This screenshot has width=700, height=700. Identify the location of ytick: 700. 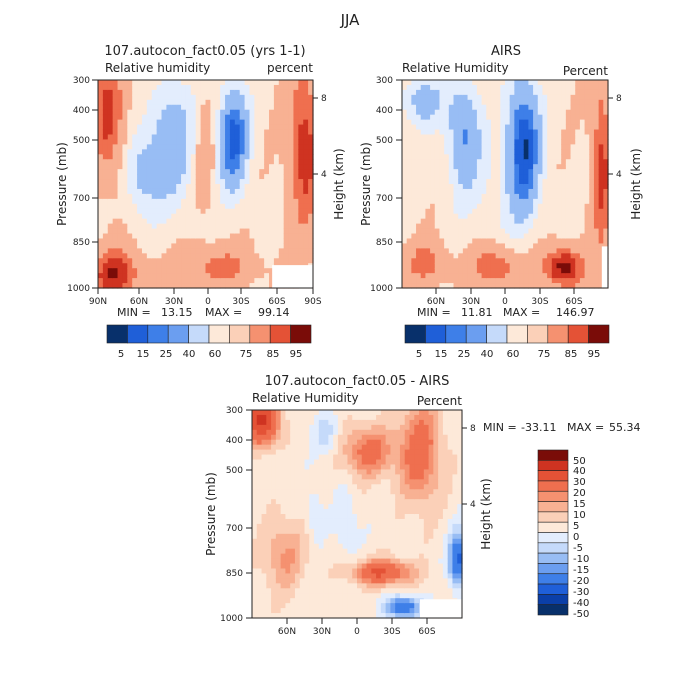
(384, 199).